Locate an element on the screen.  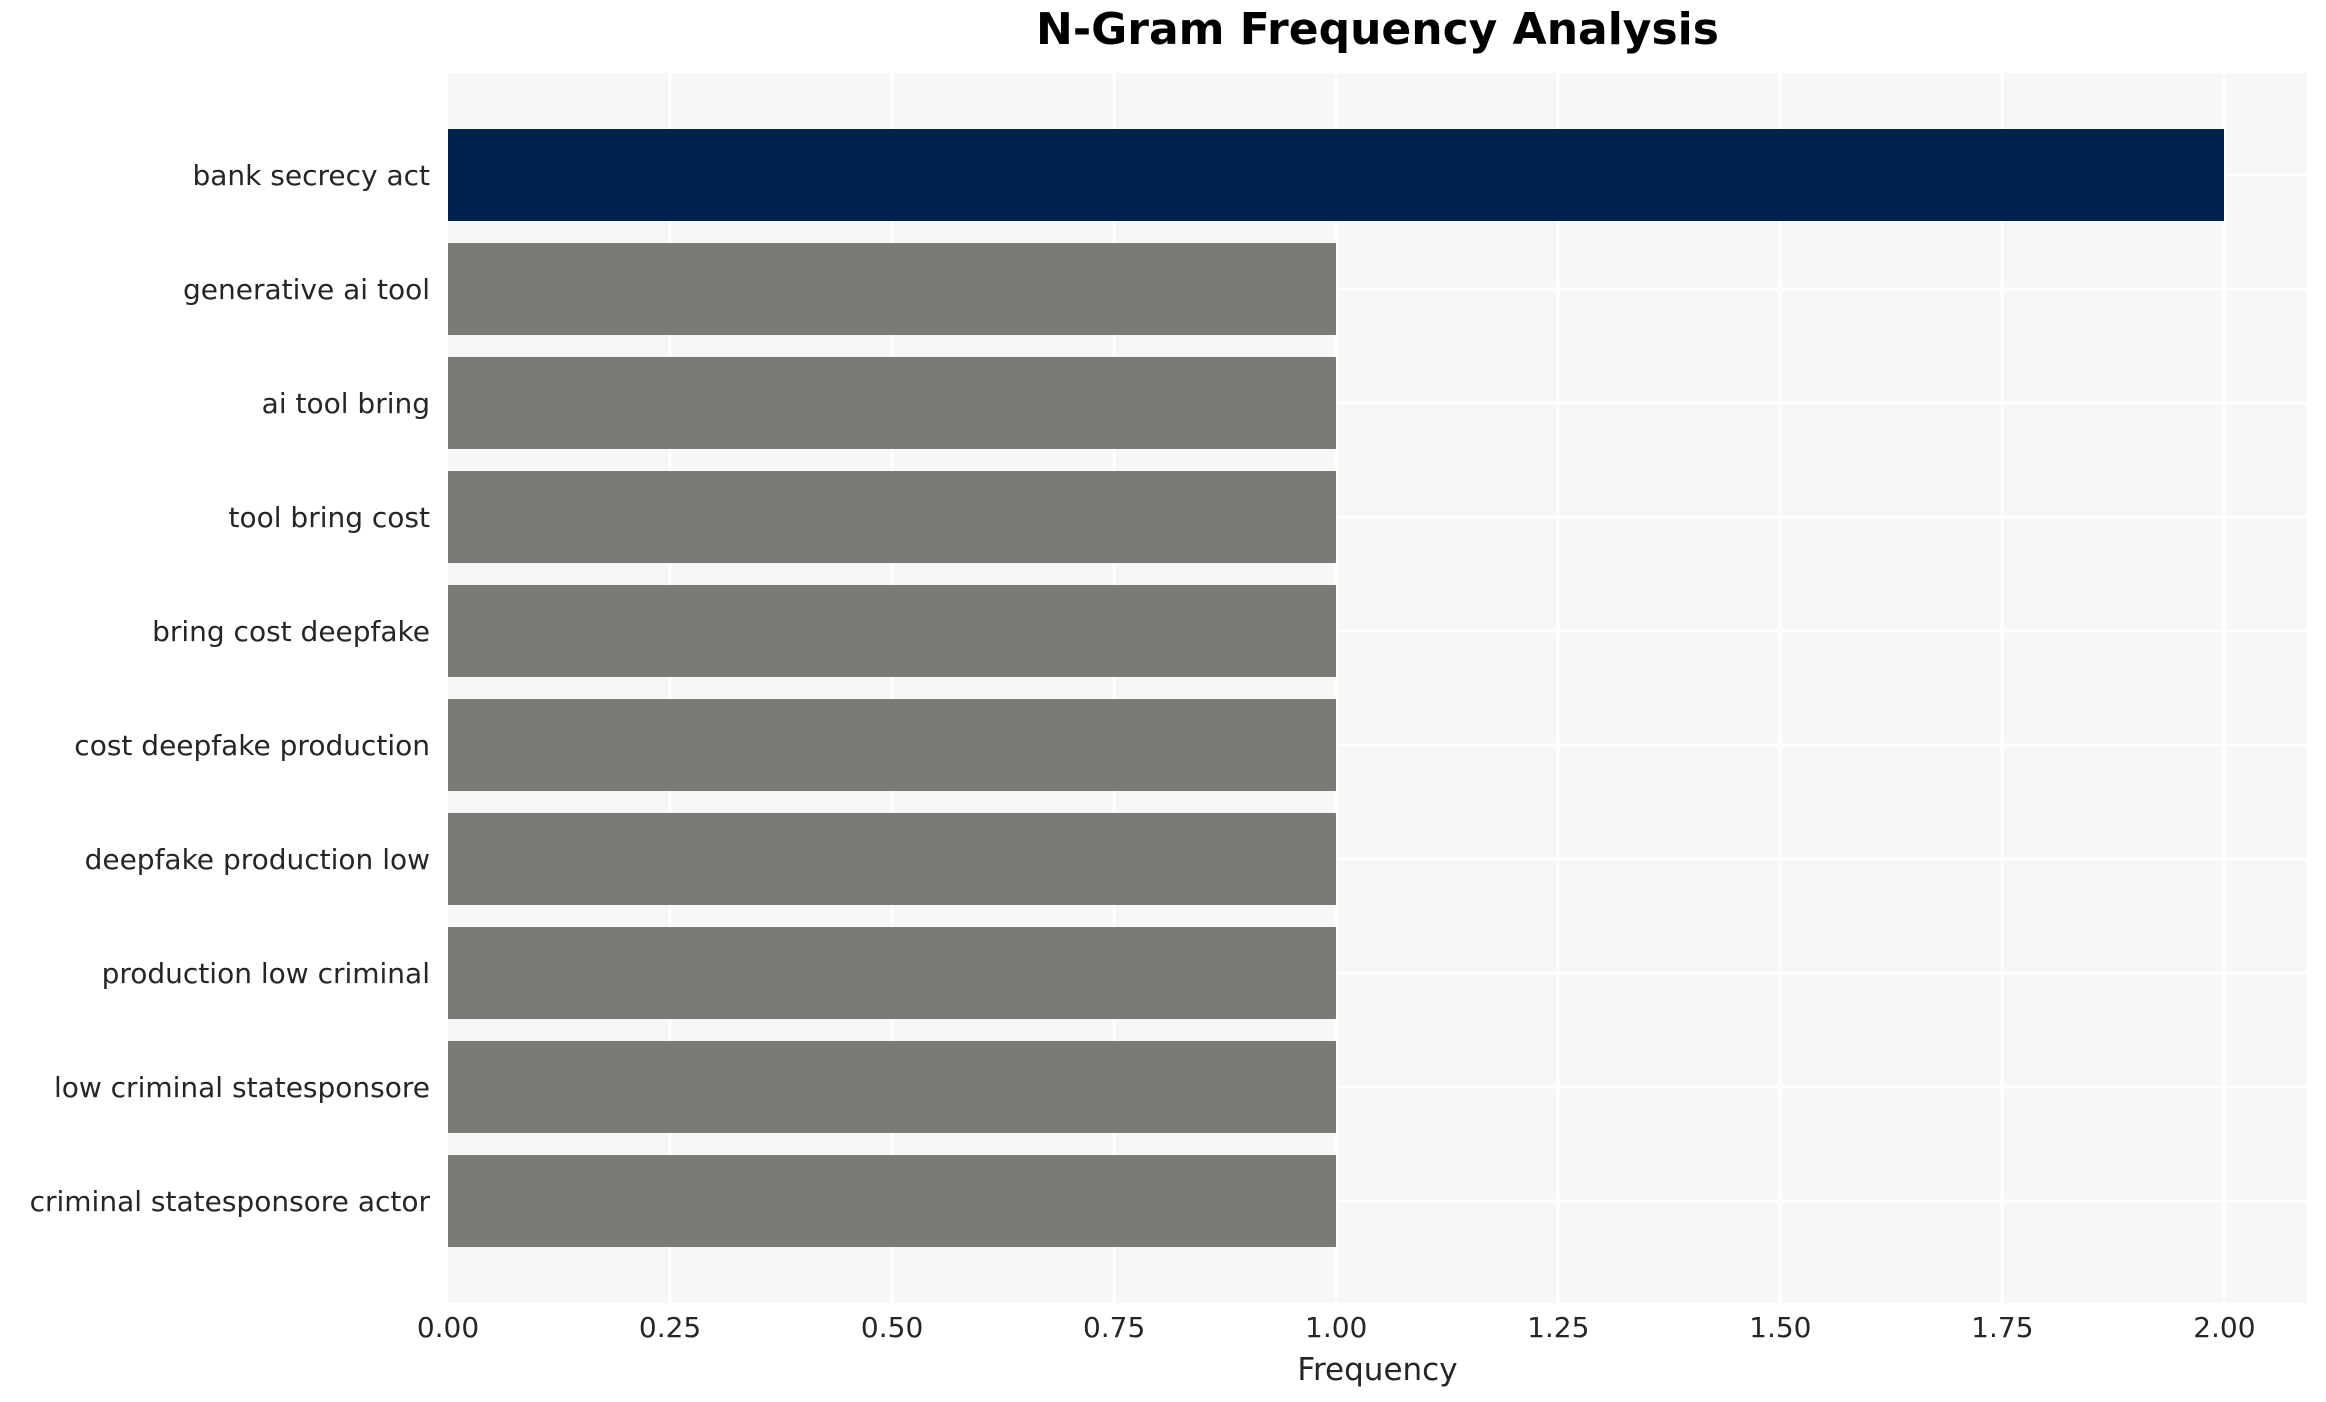
x-tick-label: 0.00 is located at coordinates (448, 1327).